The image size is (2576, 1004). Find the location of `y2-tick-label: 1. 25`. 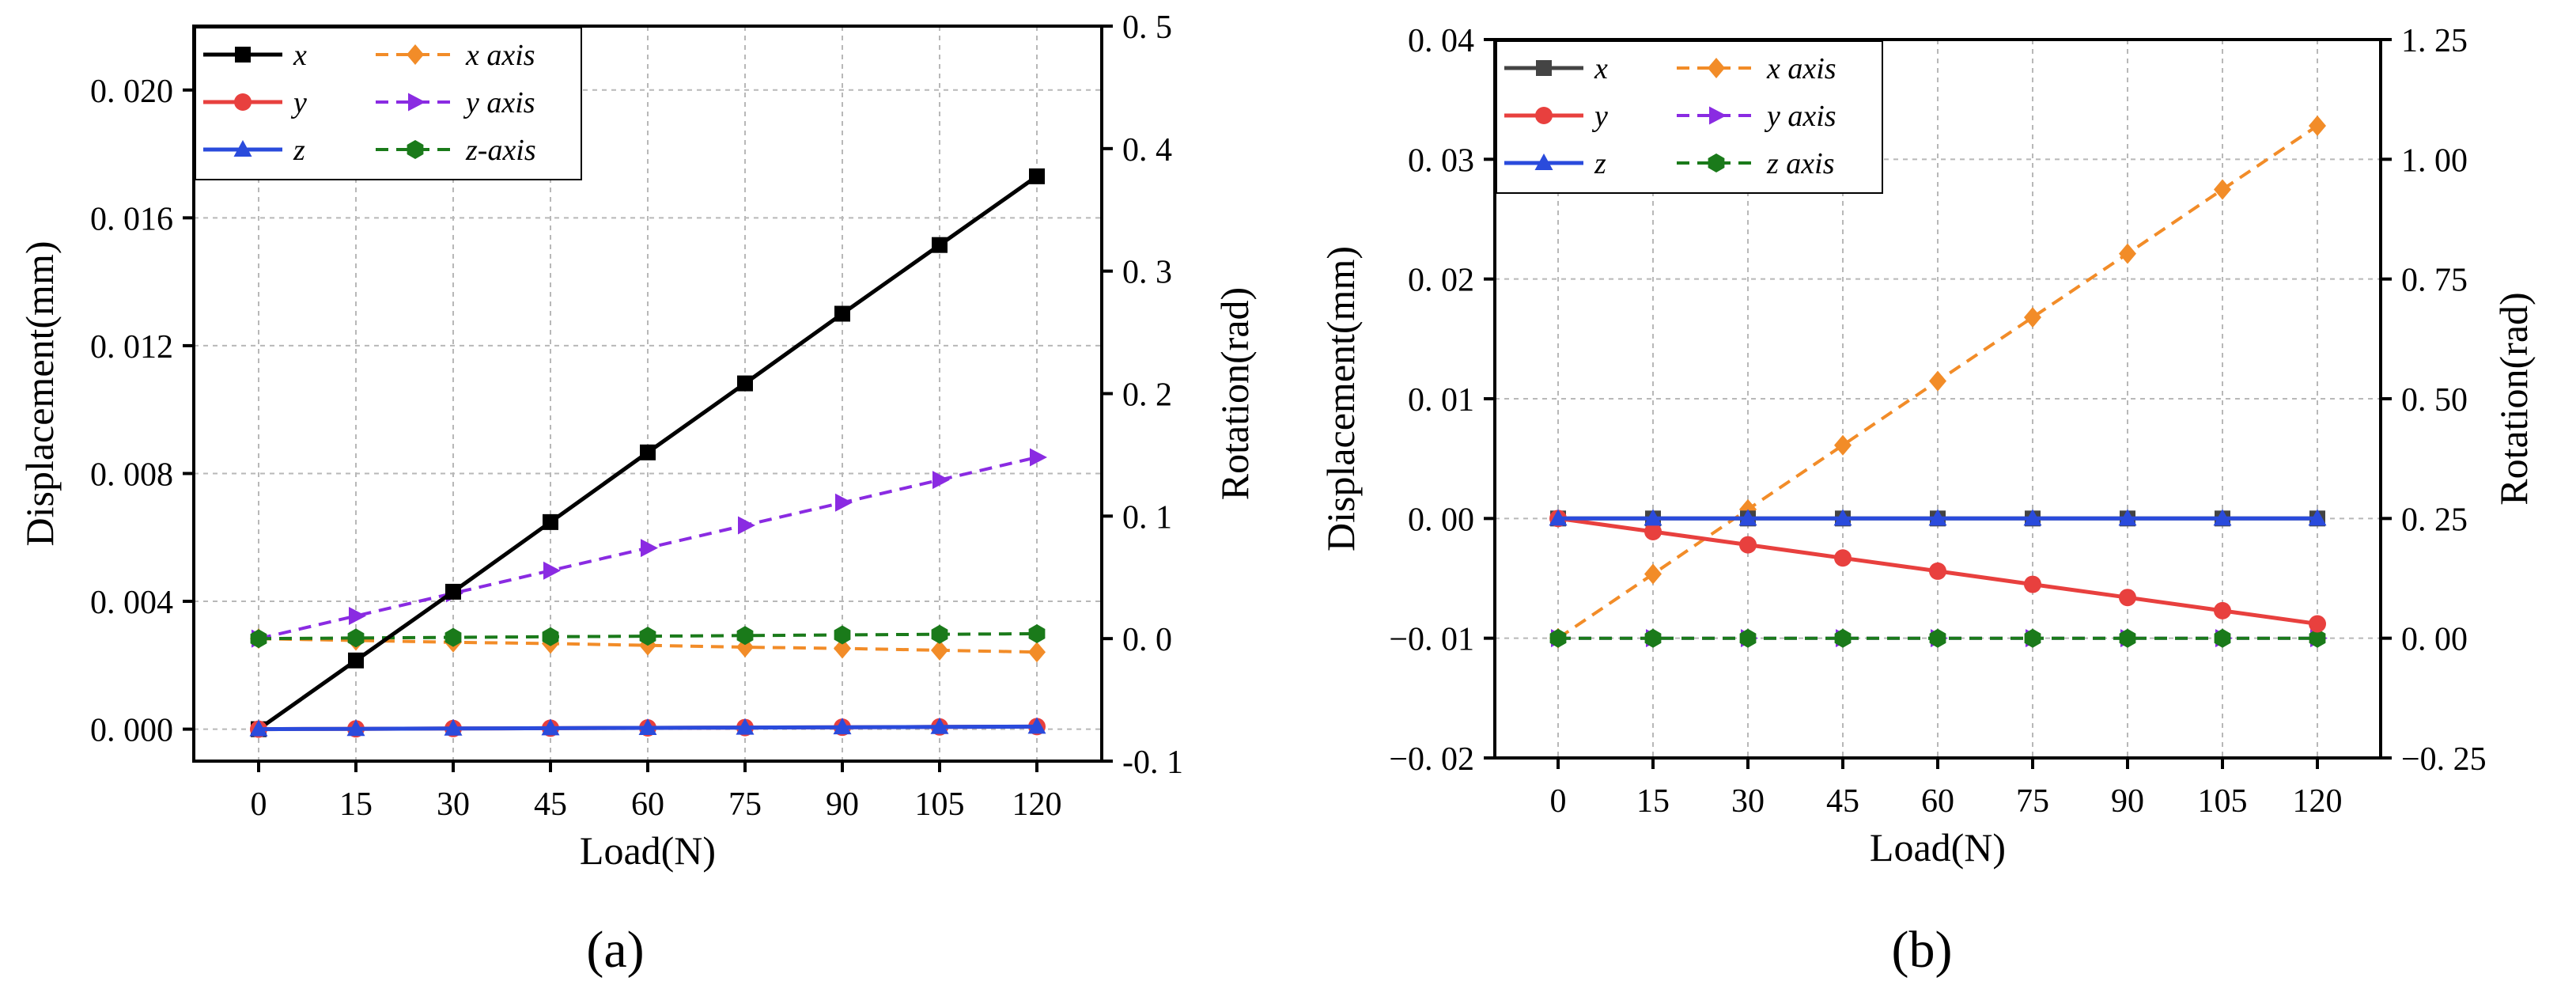

y2-tick-label: 1. 25 is located at coordinates (2434, 41).